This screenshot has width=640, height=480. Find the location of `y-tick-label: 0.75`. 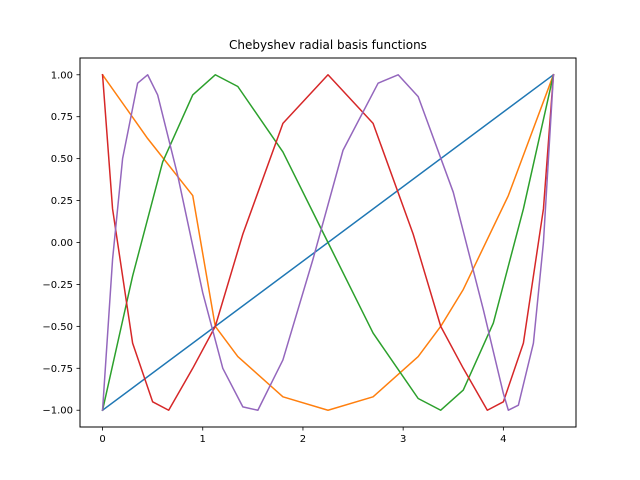

y-tick-label: 0.75 is located at coordinates (62, 117).